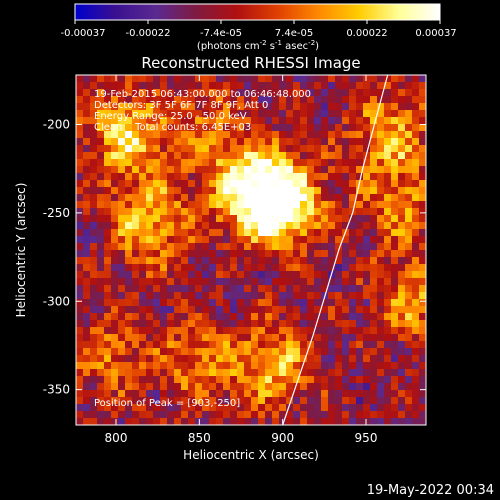 The image size is (500, 500). What do you see at coordinates (335, 250) in the screenshot?
I see `solar-limb-curve` at bounding box center [335, 250].